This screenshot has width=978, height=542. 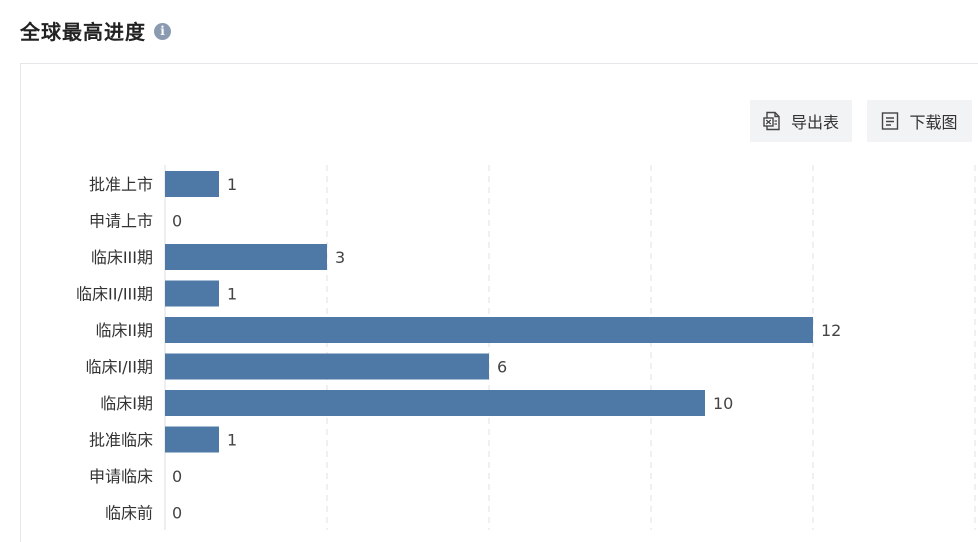 What do you see at coordinates (121, 440) in the screenshot?
I see `y-tick-label: 批准临床` at bounding box center [121, 440].